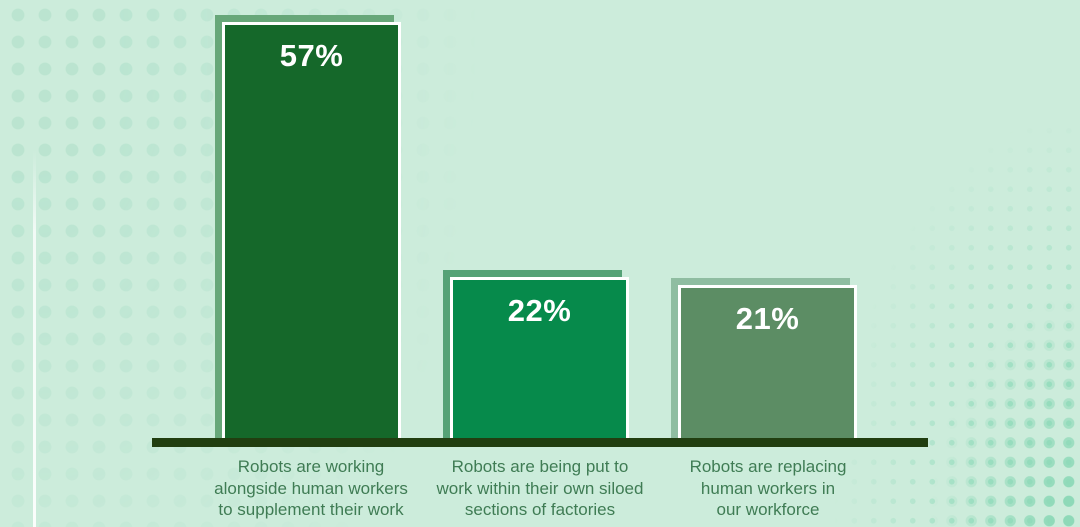 This screenshot has height=527, width=1080. Describe the element at coordinates (767, 361) in the screenshot. I see `bar-rect: 21%` at that location.